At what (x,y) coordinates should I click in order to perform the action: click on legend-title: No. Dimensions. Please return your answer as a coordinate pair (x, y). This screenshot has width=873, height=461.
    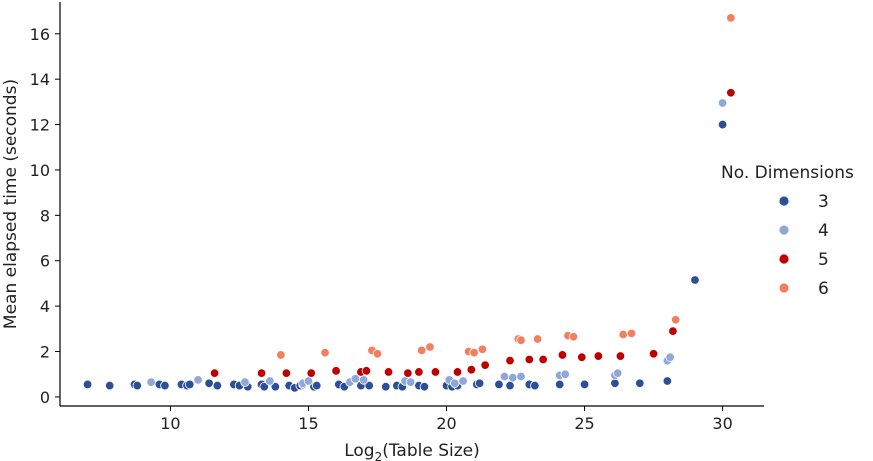
    Looking at the image, I should click on (787, 173).